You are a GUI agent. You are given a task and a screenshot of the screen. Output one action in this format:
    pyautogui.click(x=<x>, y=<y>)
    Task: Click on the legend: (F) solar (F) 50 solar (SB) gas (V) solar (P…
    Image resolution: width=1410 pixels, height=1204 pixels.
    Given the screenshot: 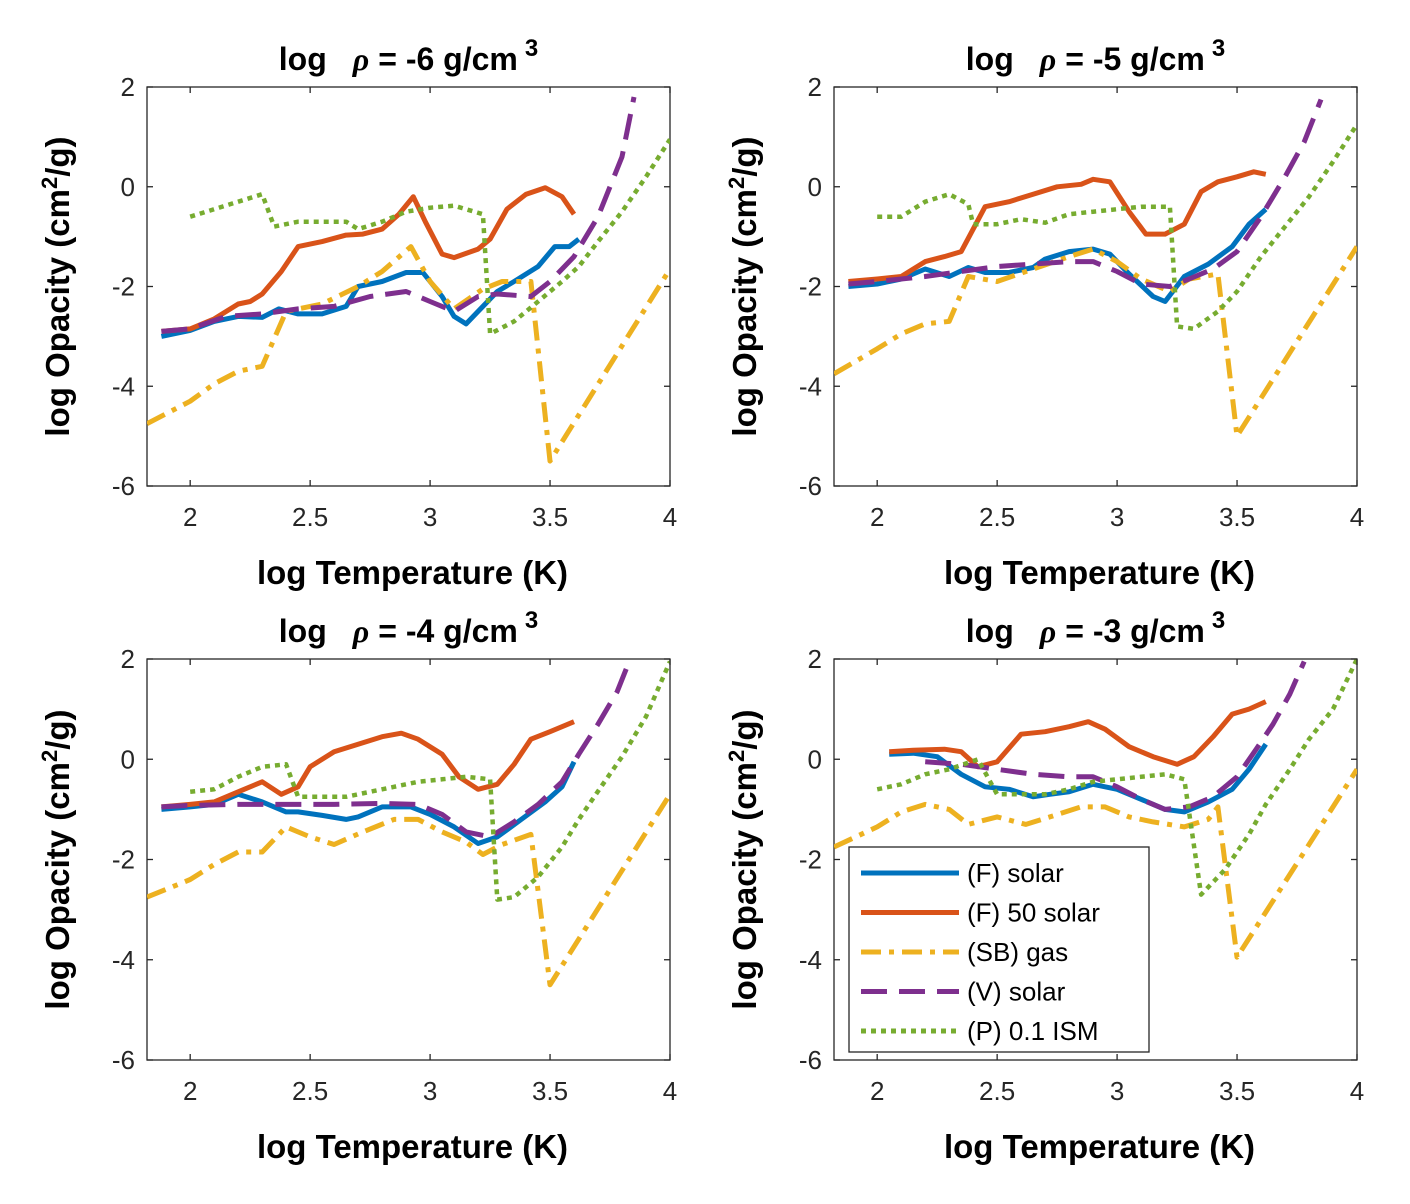 What is the action you would take?
    pyautogui.click(x=999, y=949)
    